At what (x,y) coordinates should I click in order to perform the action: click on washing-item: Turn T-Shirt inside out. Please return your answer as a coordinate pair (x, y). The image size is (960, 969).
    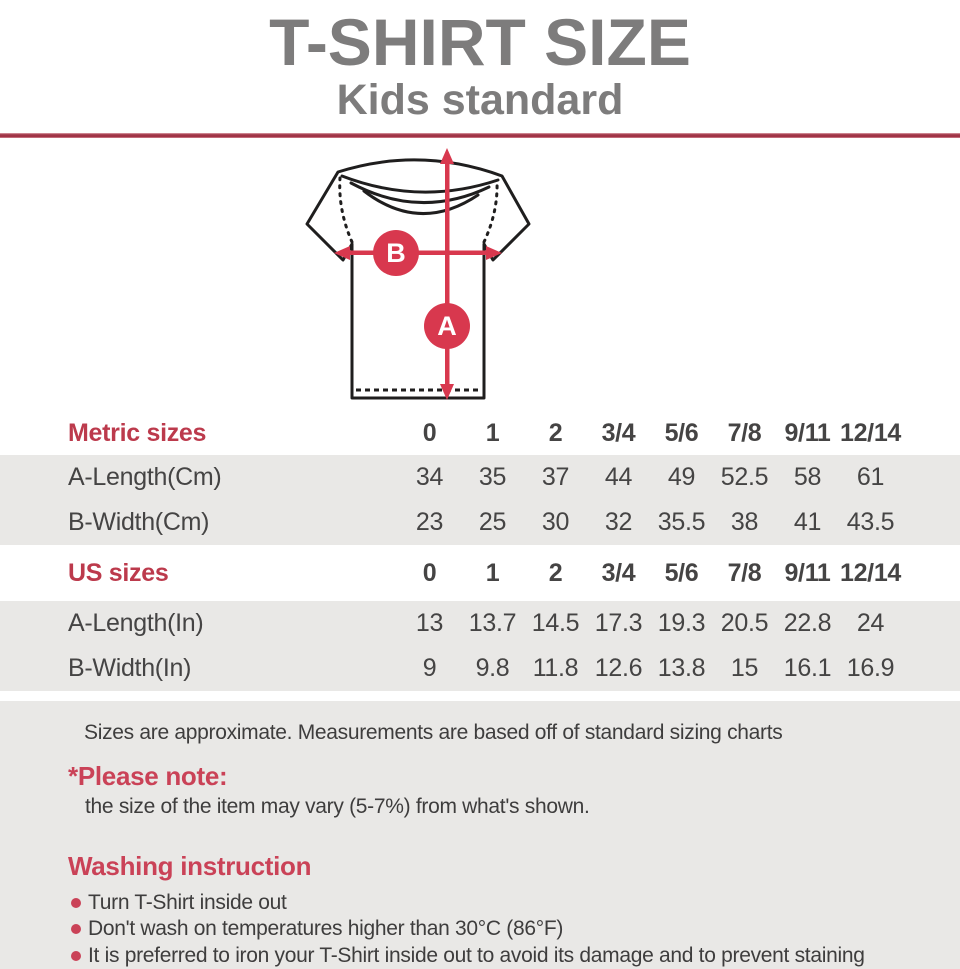
    Looking at the image, I should click on (495, 903).